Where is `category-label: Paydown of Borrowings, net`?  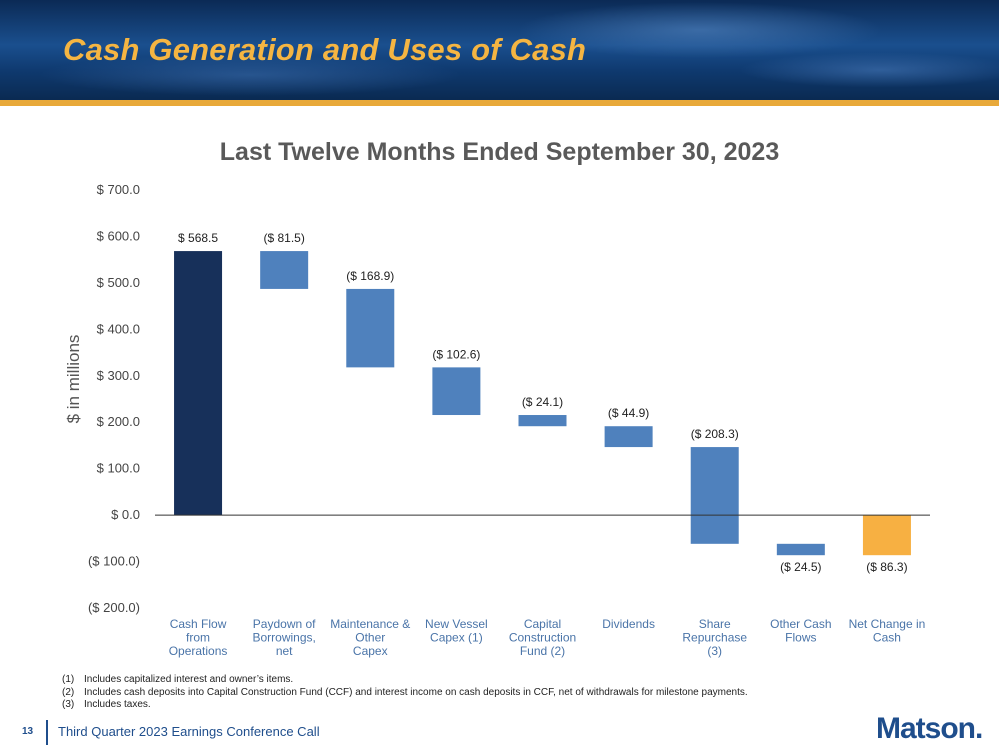 category-label: Paydown of Borrowings, net is located at coordinates (284, 637).